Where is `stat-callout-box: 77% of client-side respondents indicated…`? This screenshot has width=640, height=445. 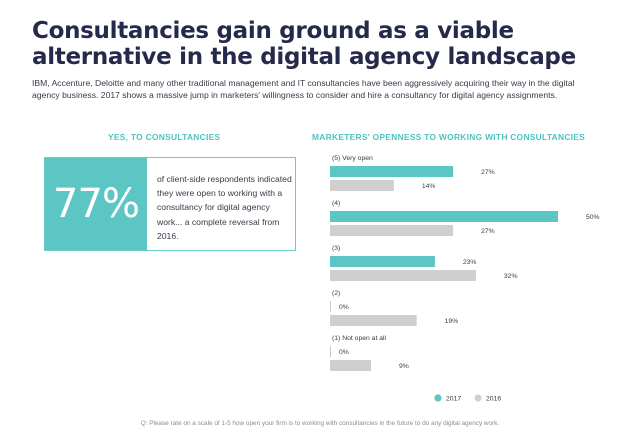
stat-callout-box: 77% of client-side respondents indicated… is located at coordinates (170, 204).